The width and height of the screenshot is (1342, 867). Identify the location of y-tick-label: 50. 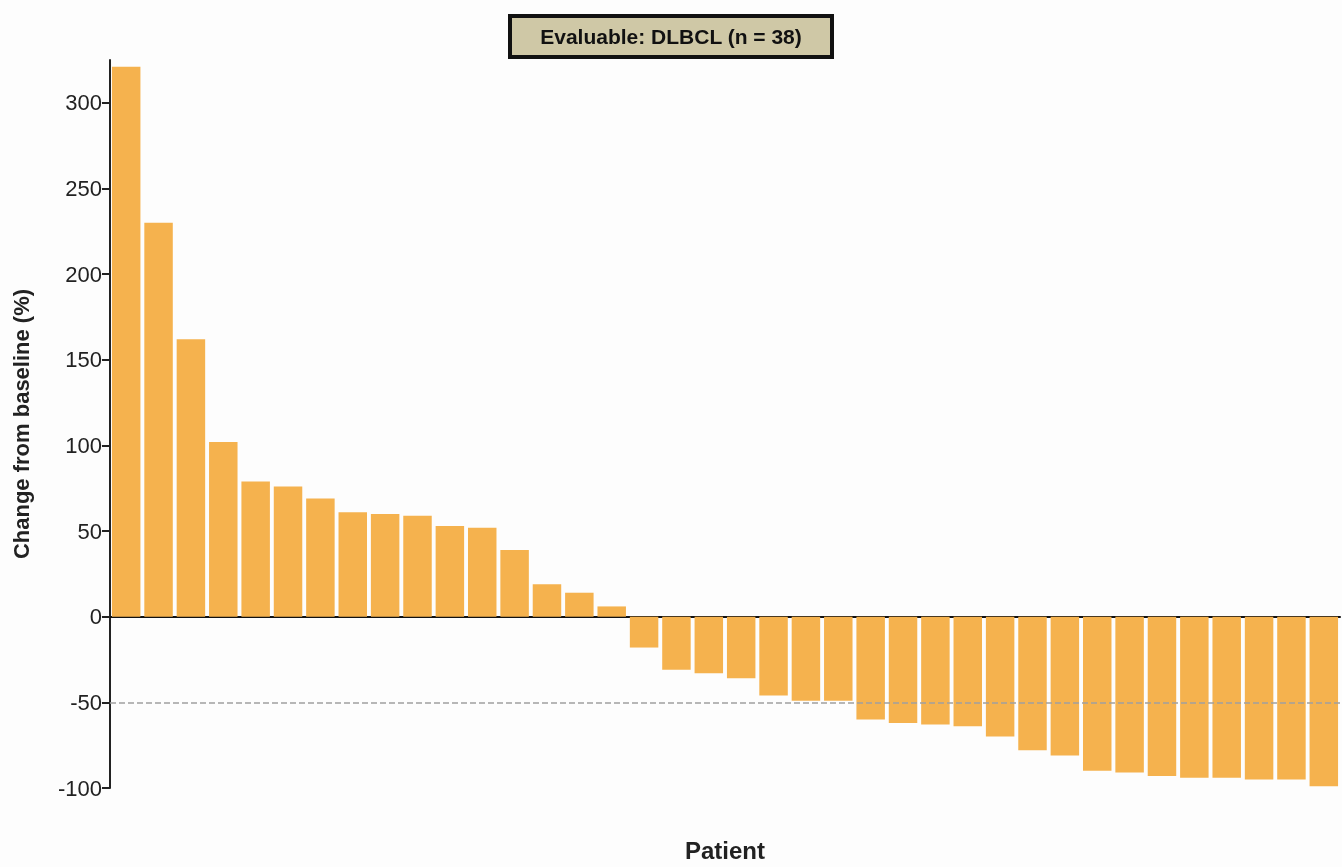
(89, 531).